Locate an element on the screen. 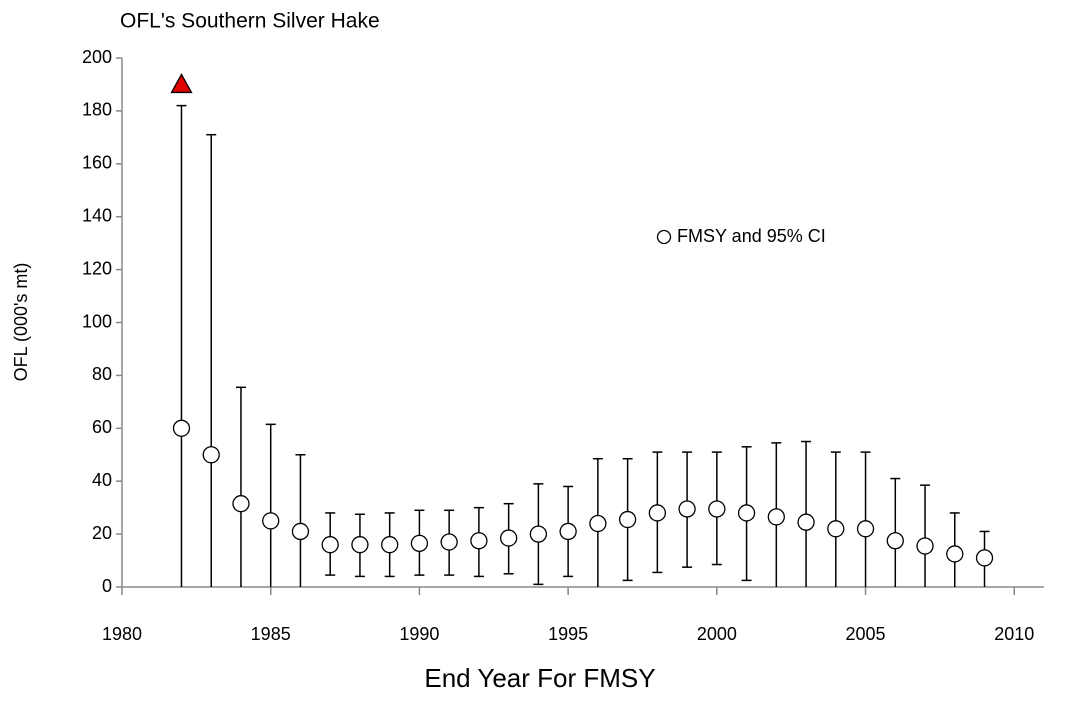 This screenshot has width=1065, height=717. x-tick-label: 2005 is located at coordinates (866, 634).